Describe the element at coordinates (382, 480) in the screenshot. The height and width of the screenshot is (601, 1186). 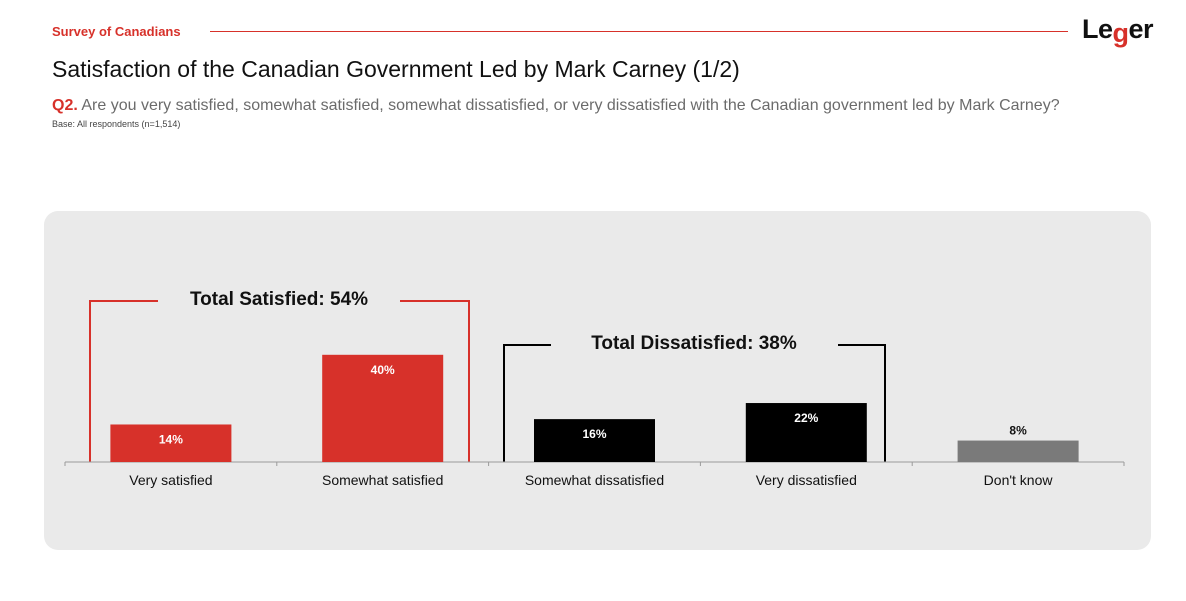
I see `category-label: Somewhat satisfied` at that location.